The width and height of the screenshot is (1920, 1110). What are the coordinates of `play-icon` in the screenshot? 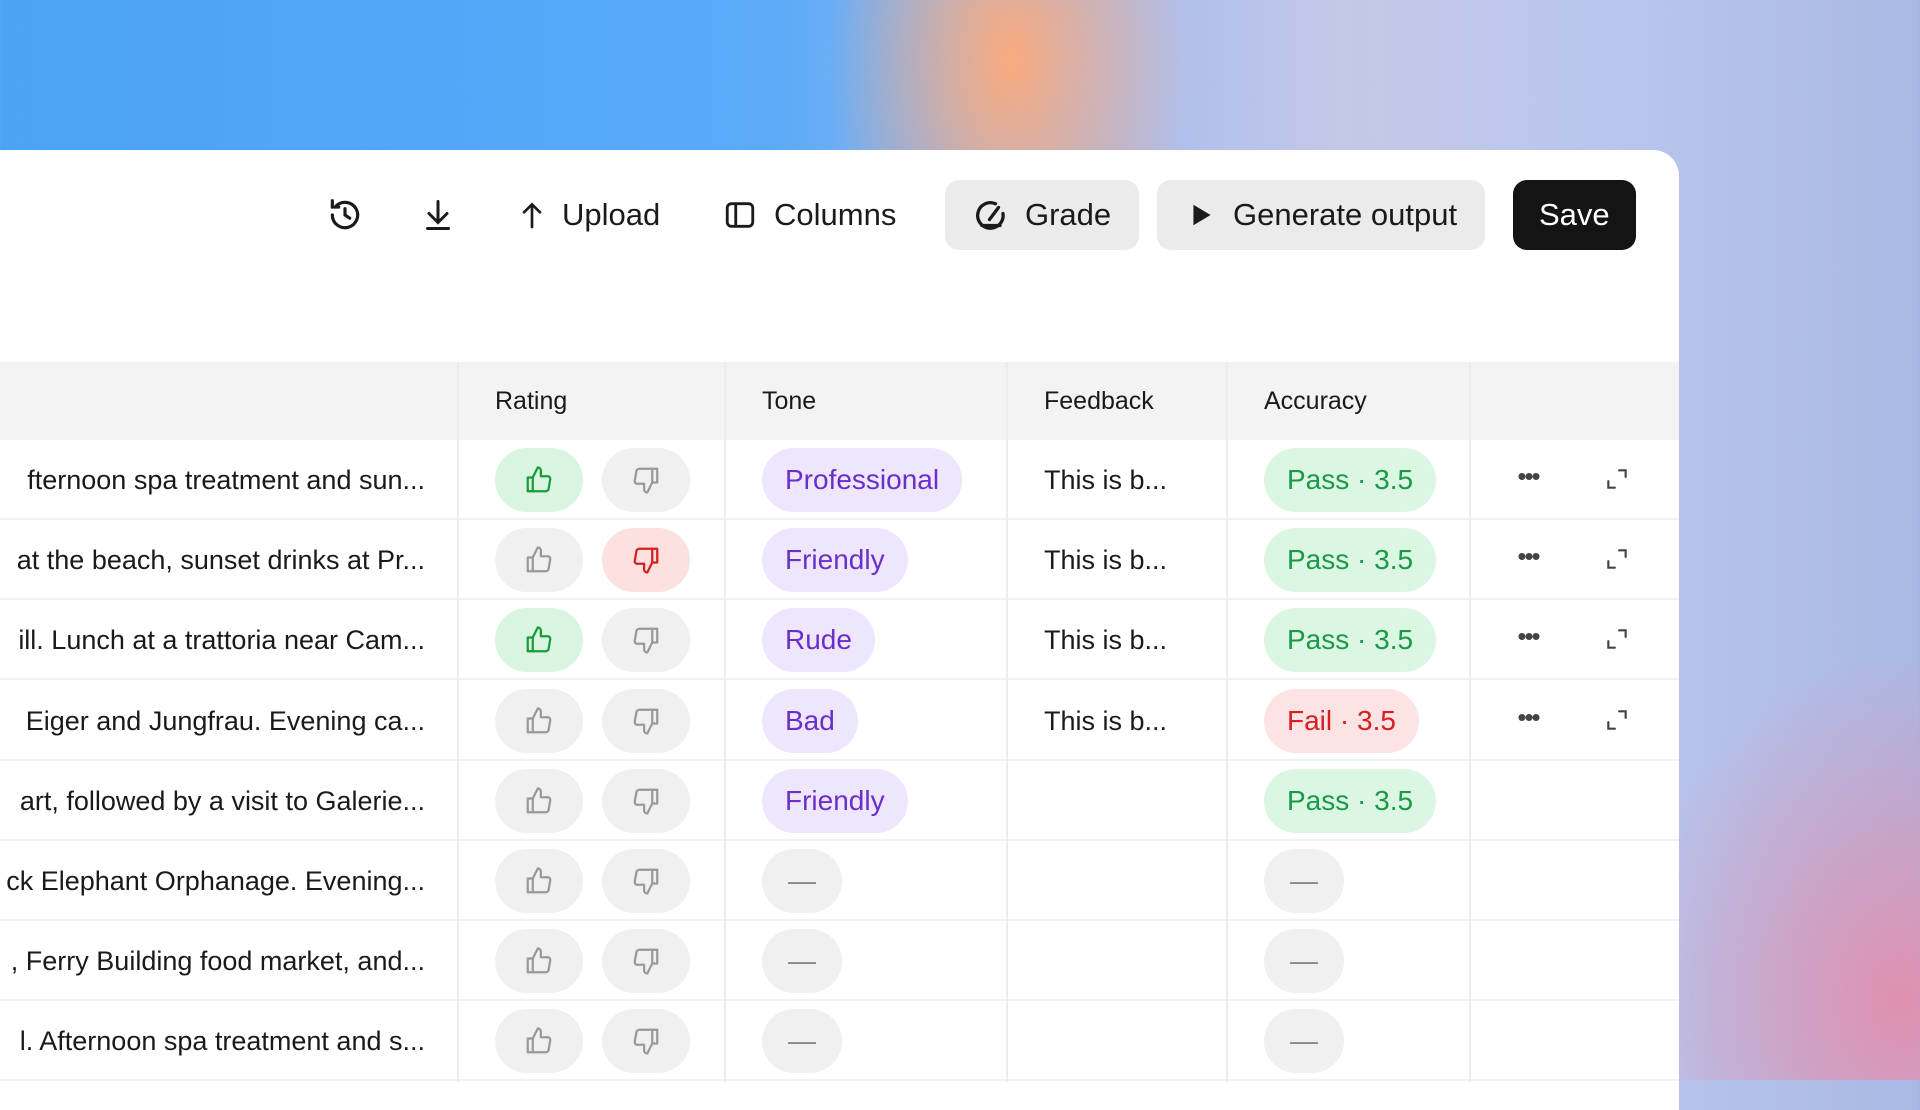 It's located at (1202, 215).